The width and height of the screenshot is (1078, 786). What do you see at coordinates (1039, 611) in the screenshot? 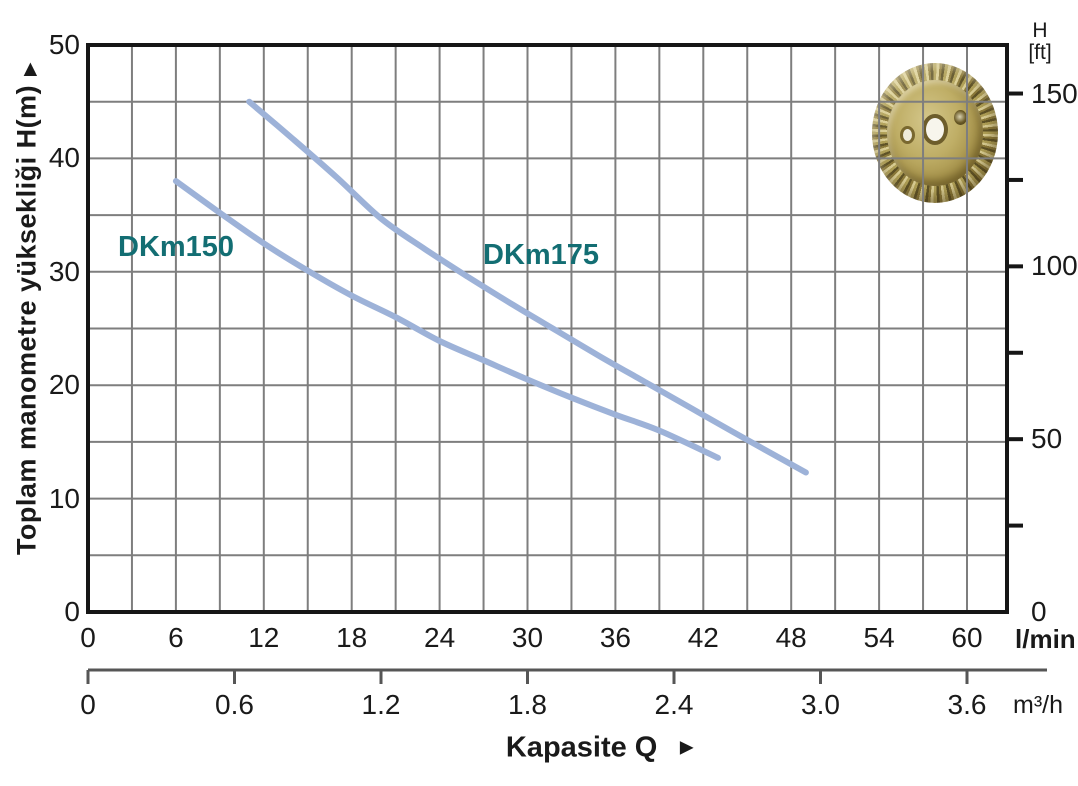
I see `y-right-tick-label: 0` at bounding box center [1039, 611].